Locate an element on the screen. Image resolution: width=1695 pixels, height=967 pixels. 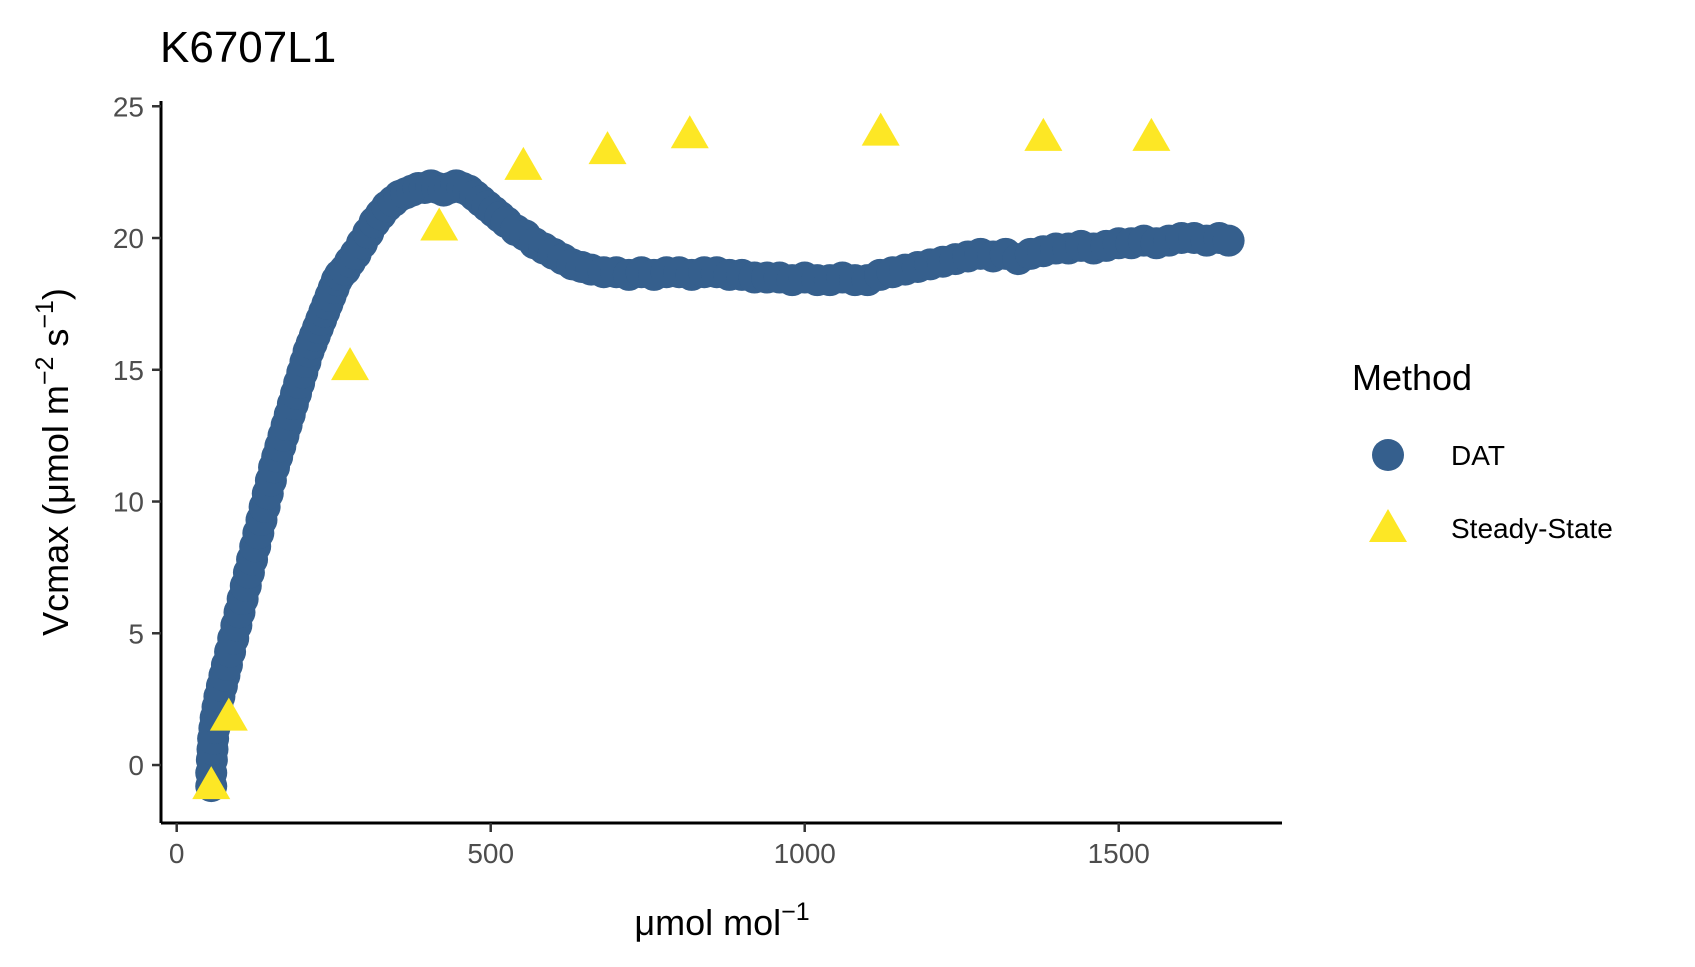
dat-point is located at coordinates (1228, 240).